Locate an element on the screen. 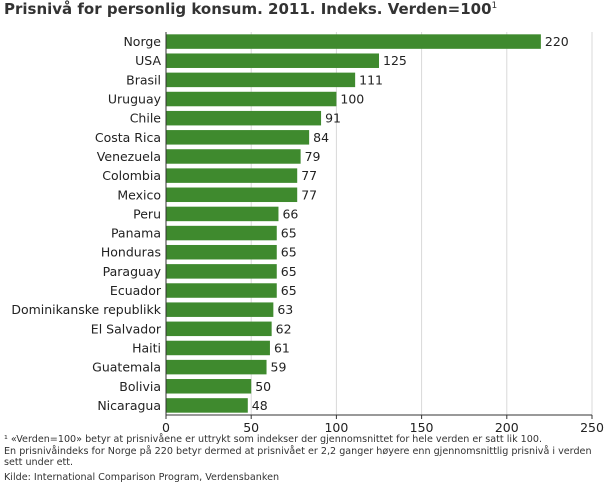 The width and height of the screenshot is (610, 488). x-tick-label: 200 is located at coordinates (507, 426).